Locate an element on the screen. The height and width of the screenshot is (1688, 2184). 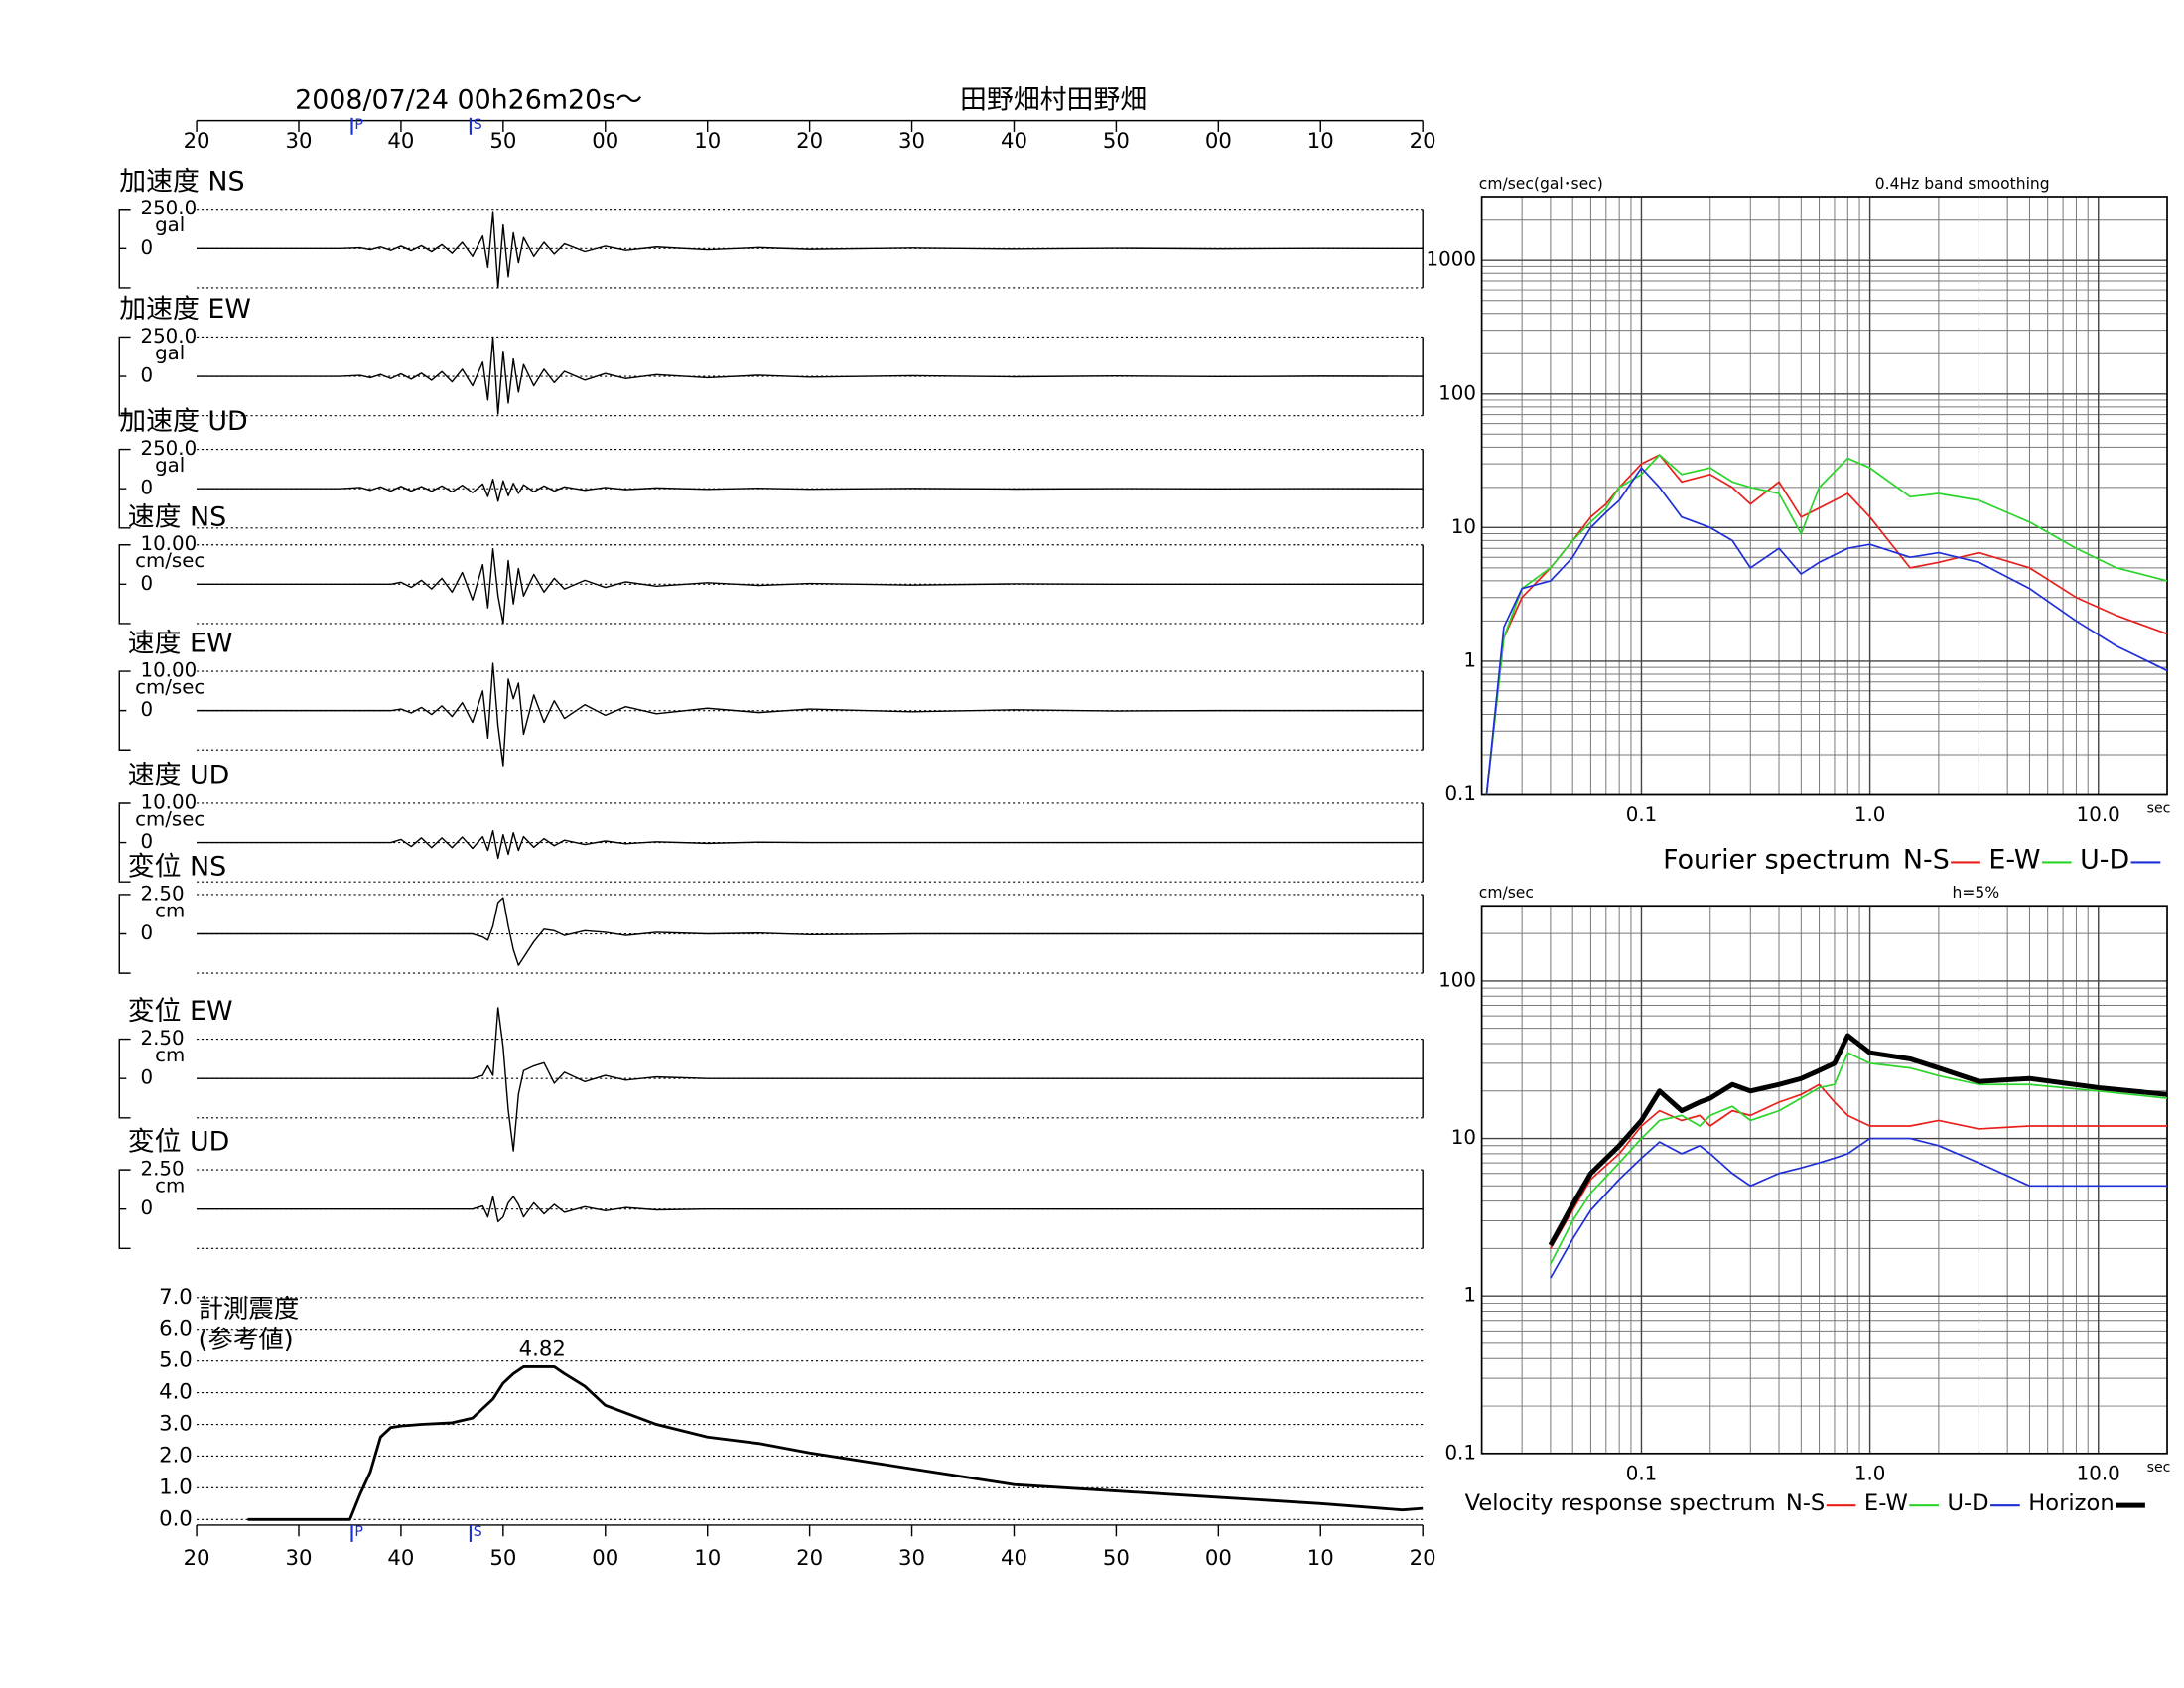
y-tick-label: 5.0 is located at coordinates (176, 1360).